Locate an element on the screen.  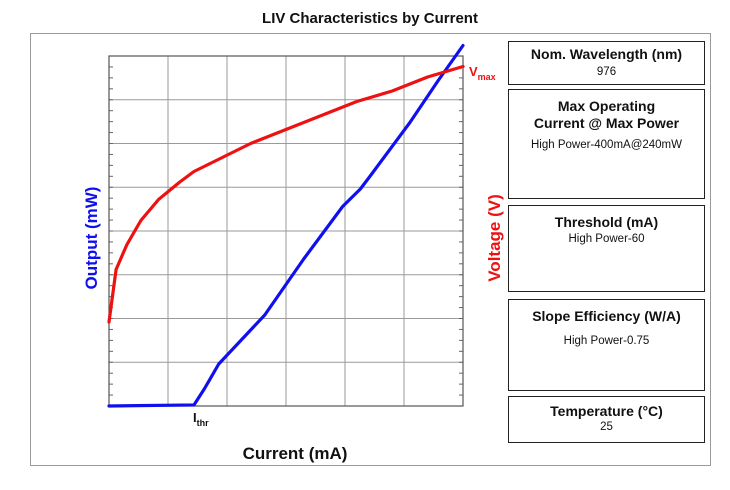
threshold-annotation: Ithr is located at coordinates (201, 419).